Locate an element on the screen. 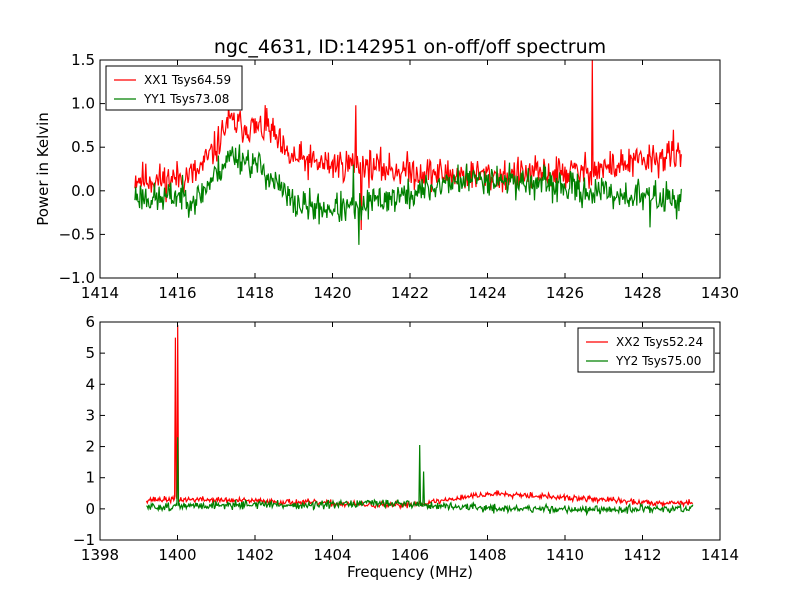 This screenshot has height=600, width=800. top-x-tick-label: 1420 is located at coordinates (332, 293).